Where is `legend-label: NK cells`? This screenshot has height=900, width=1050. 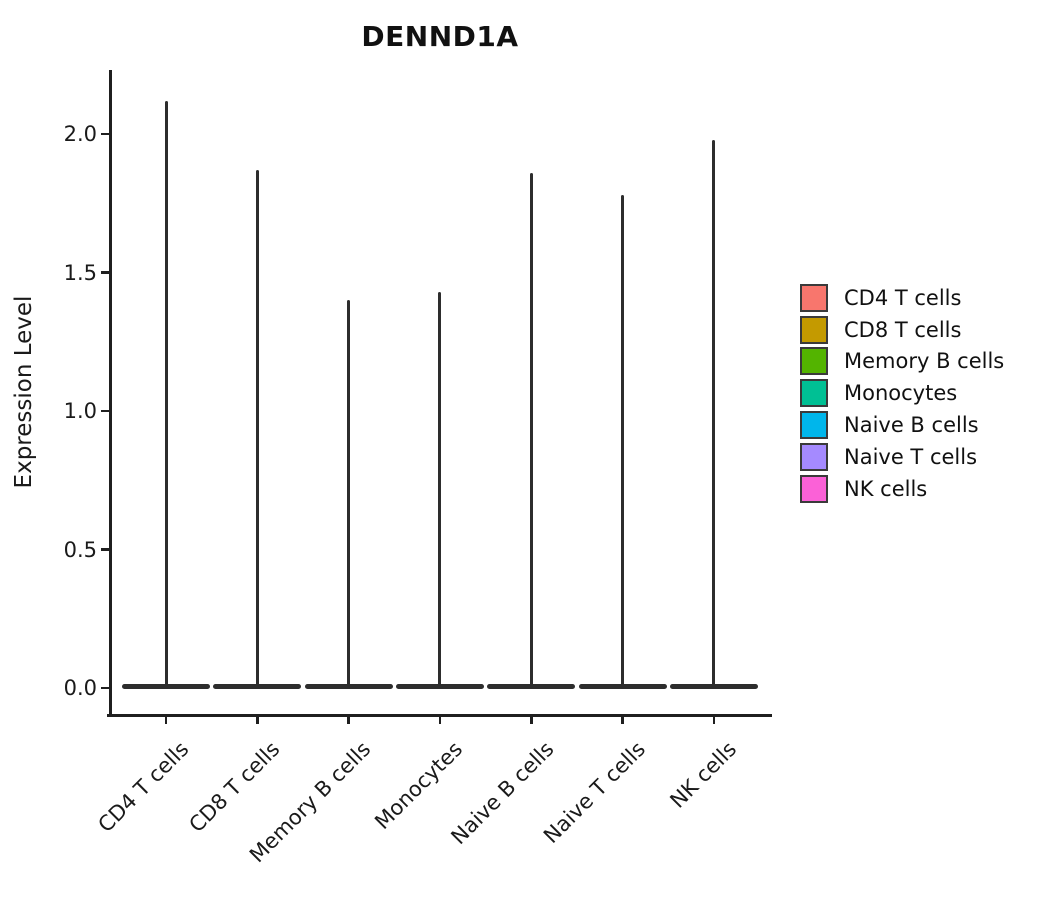
legend-label: NK cells is located at coordinates (886, 488).